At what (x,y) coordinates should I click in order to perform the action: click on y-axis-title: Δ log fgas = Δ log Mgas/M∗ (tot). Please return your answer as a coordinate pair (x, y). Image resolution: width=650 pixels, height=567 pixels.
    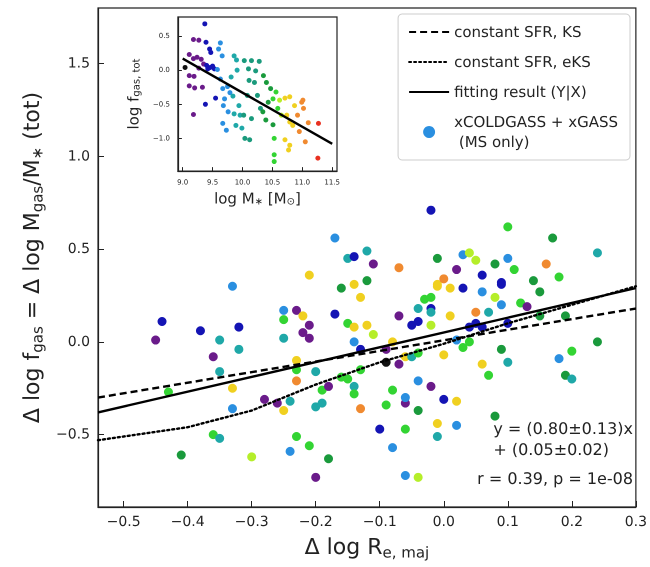
    Looking at the image, I should click on (33, 258).